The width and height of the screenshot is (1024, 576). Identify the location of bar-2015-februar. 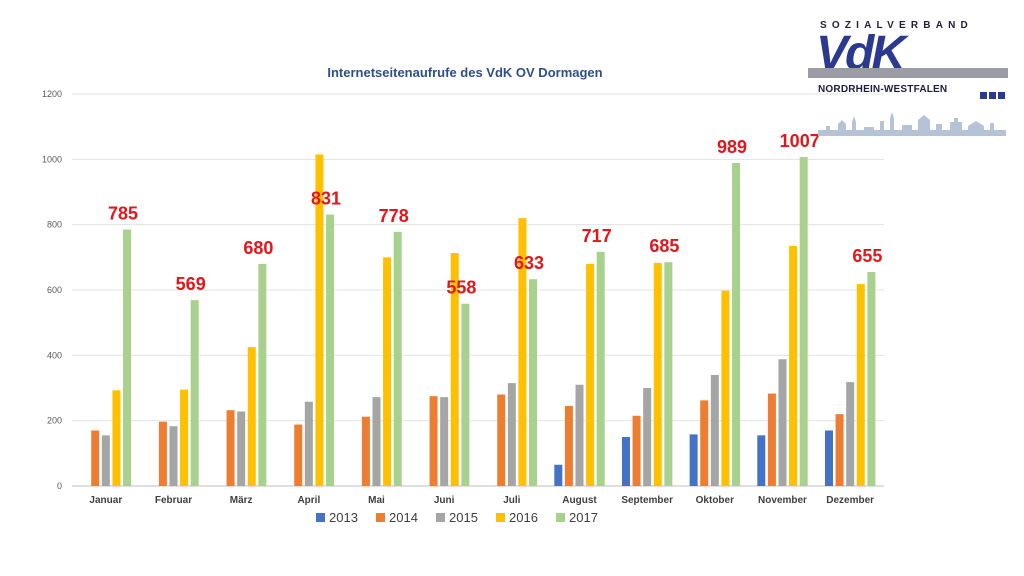
(173, 456).